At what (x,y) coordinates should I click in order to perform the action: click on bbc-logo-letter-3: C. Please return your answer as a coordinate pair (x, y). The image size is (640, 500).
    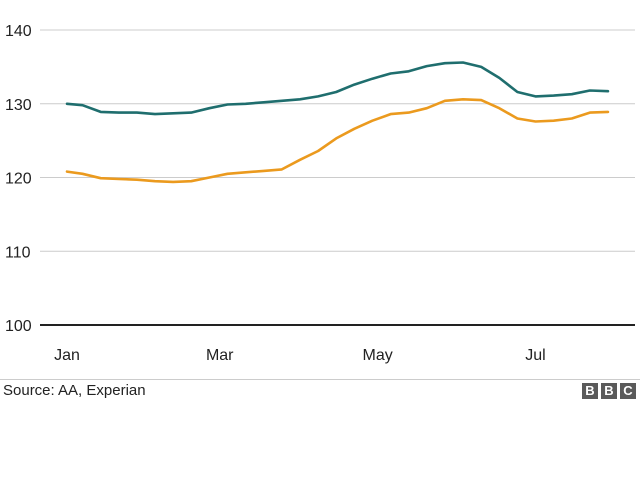
    Looking at the image, I should click on (628, 391).